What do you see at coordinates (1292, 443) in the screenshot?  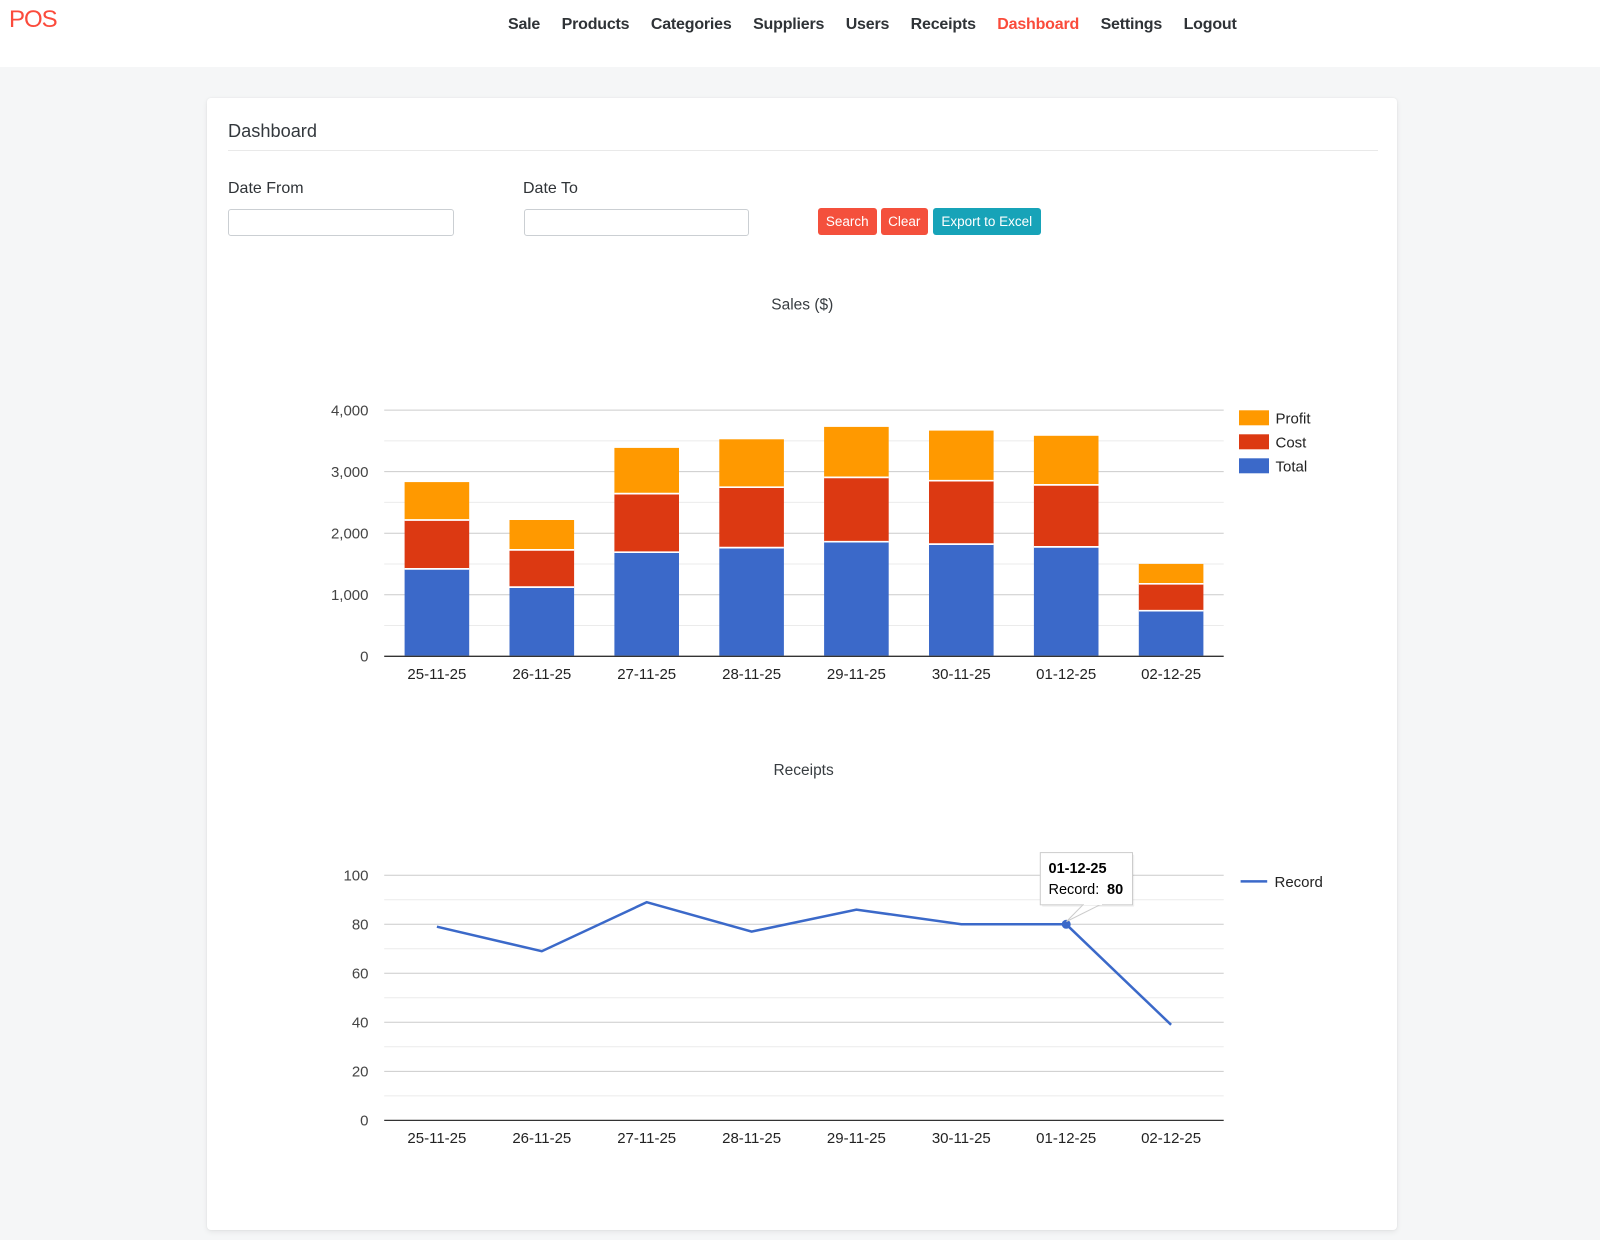 I see `svg-text: Cost` at bounding box center [1292, 443].